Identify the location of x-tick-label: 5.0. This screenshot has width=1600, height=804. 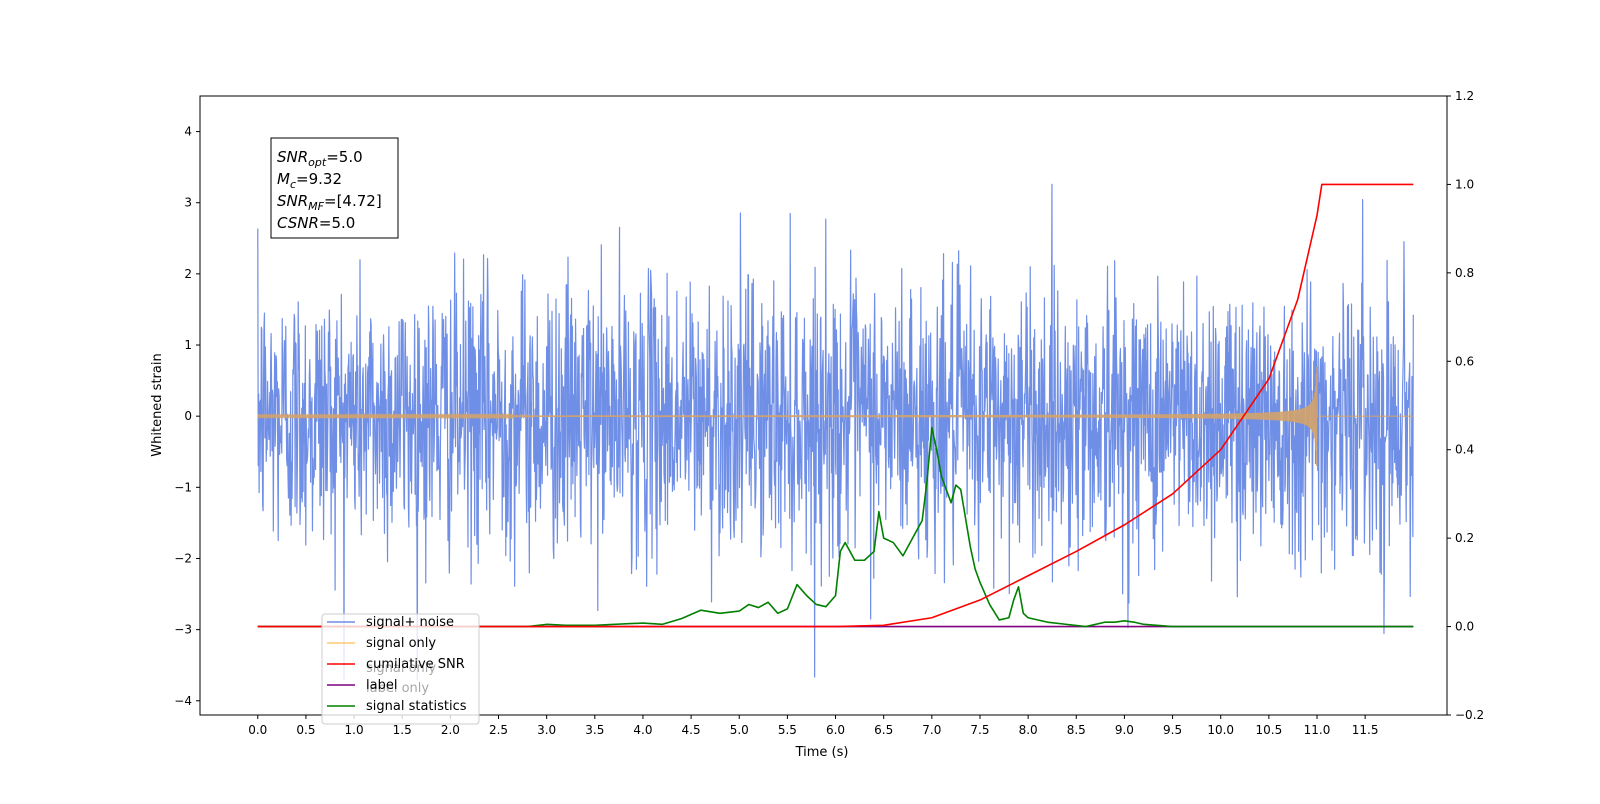
(739, 730).